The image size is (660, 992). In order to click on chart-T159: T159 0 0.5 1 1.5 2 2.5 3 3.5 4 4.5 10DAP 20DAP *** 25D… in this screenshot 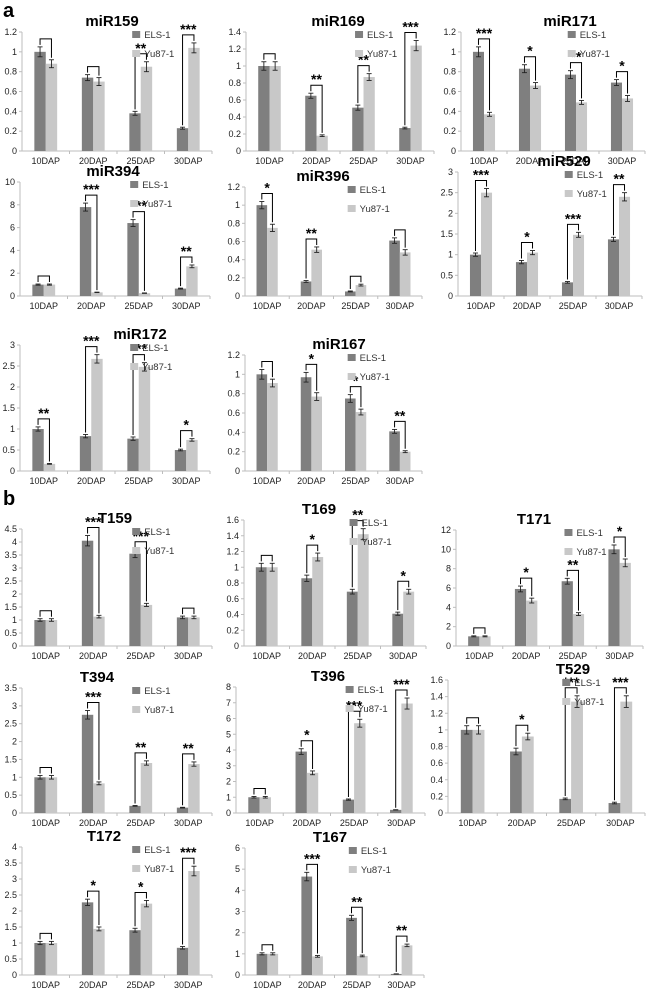, I will do `click(108, 585)`.